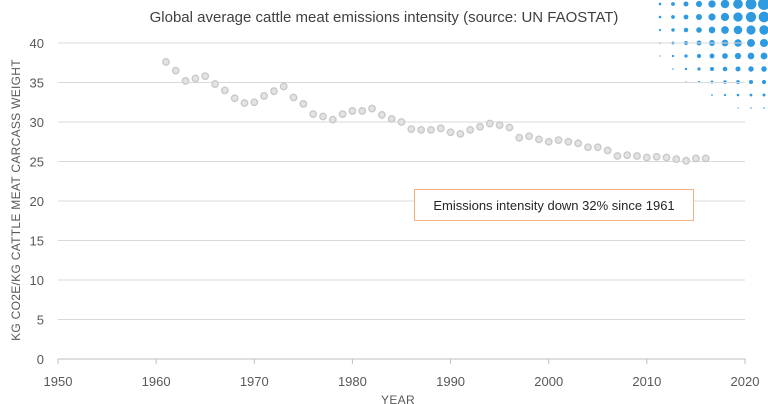  I want to click on annotation-text: Emissions intensity down 32% since 1961, so click(554, 205).